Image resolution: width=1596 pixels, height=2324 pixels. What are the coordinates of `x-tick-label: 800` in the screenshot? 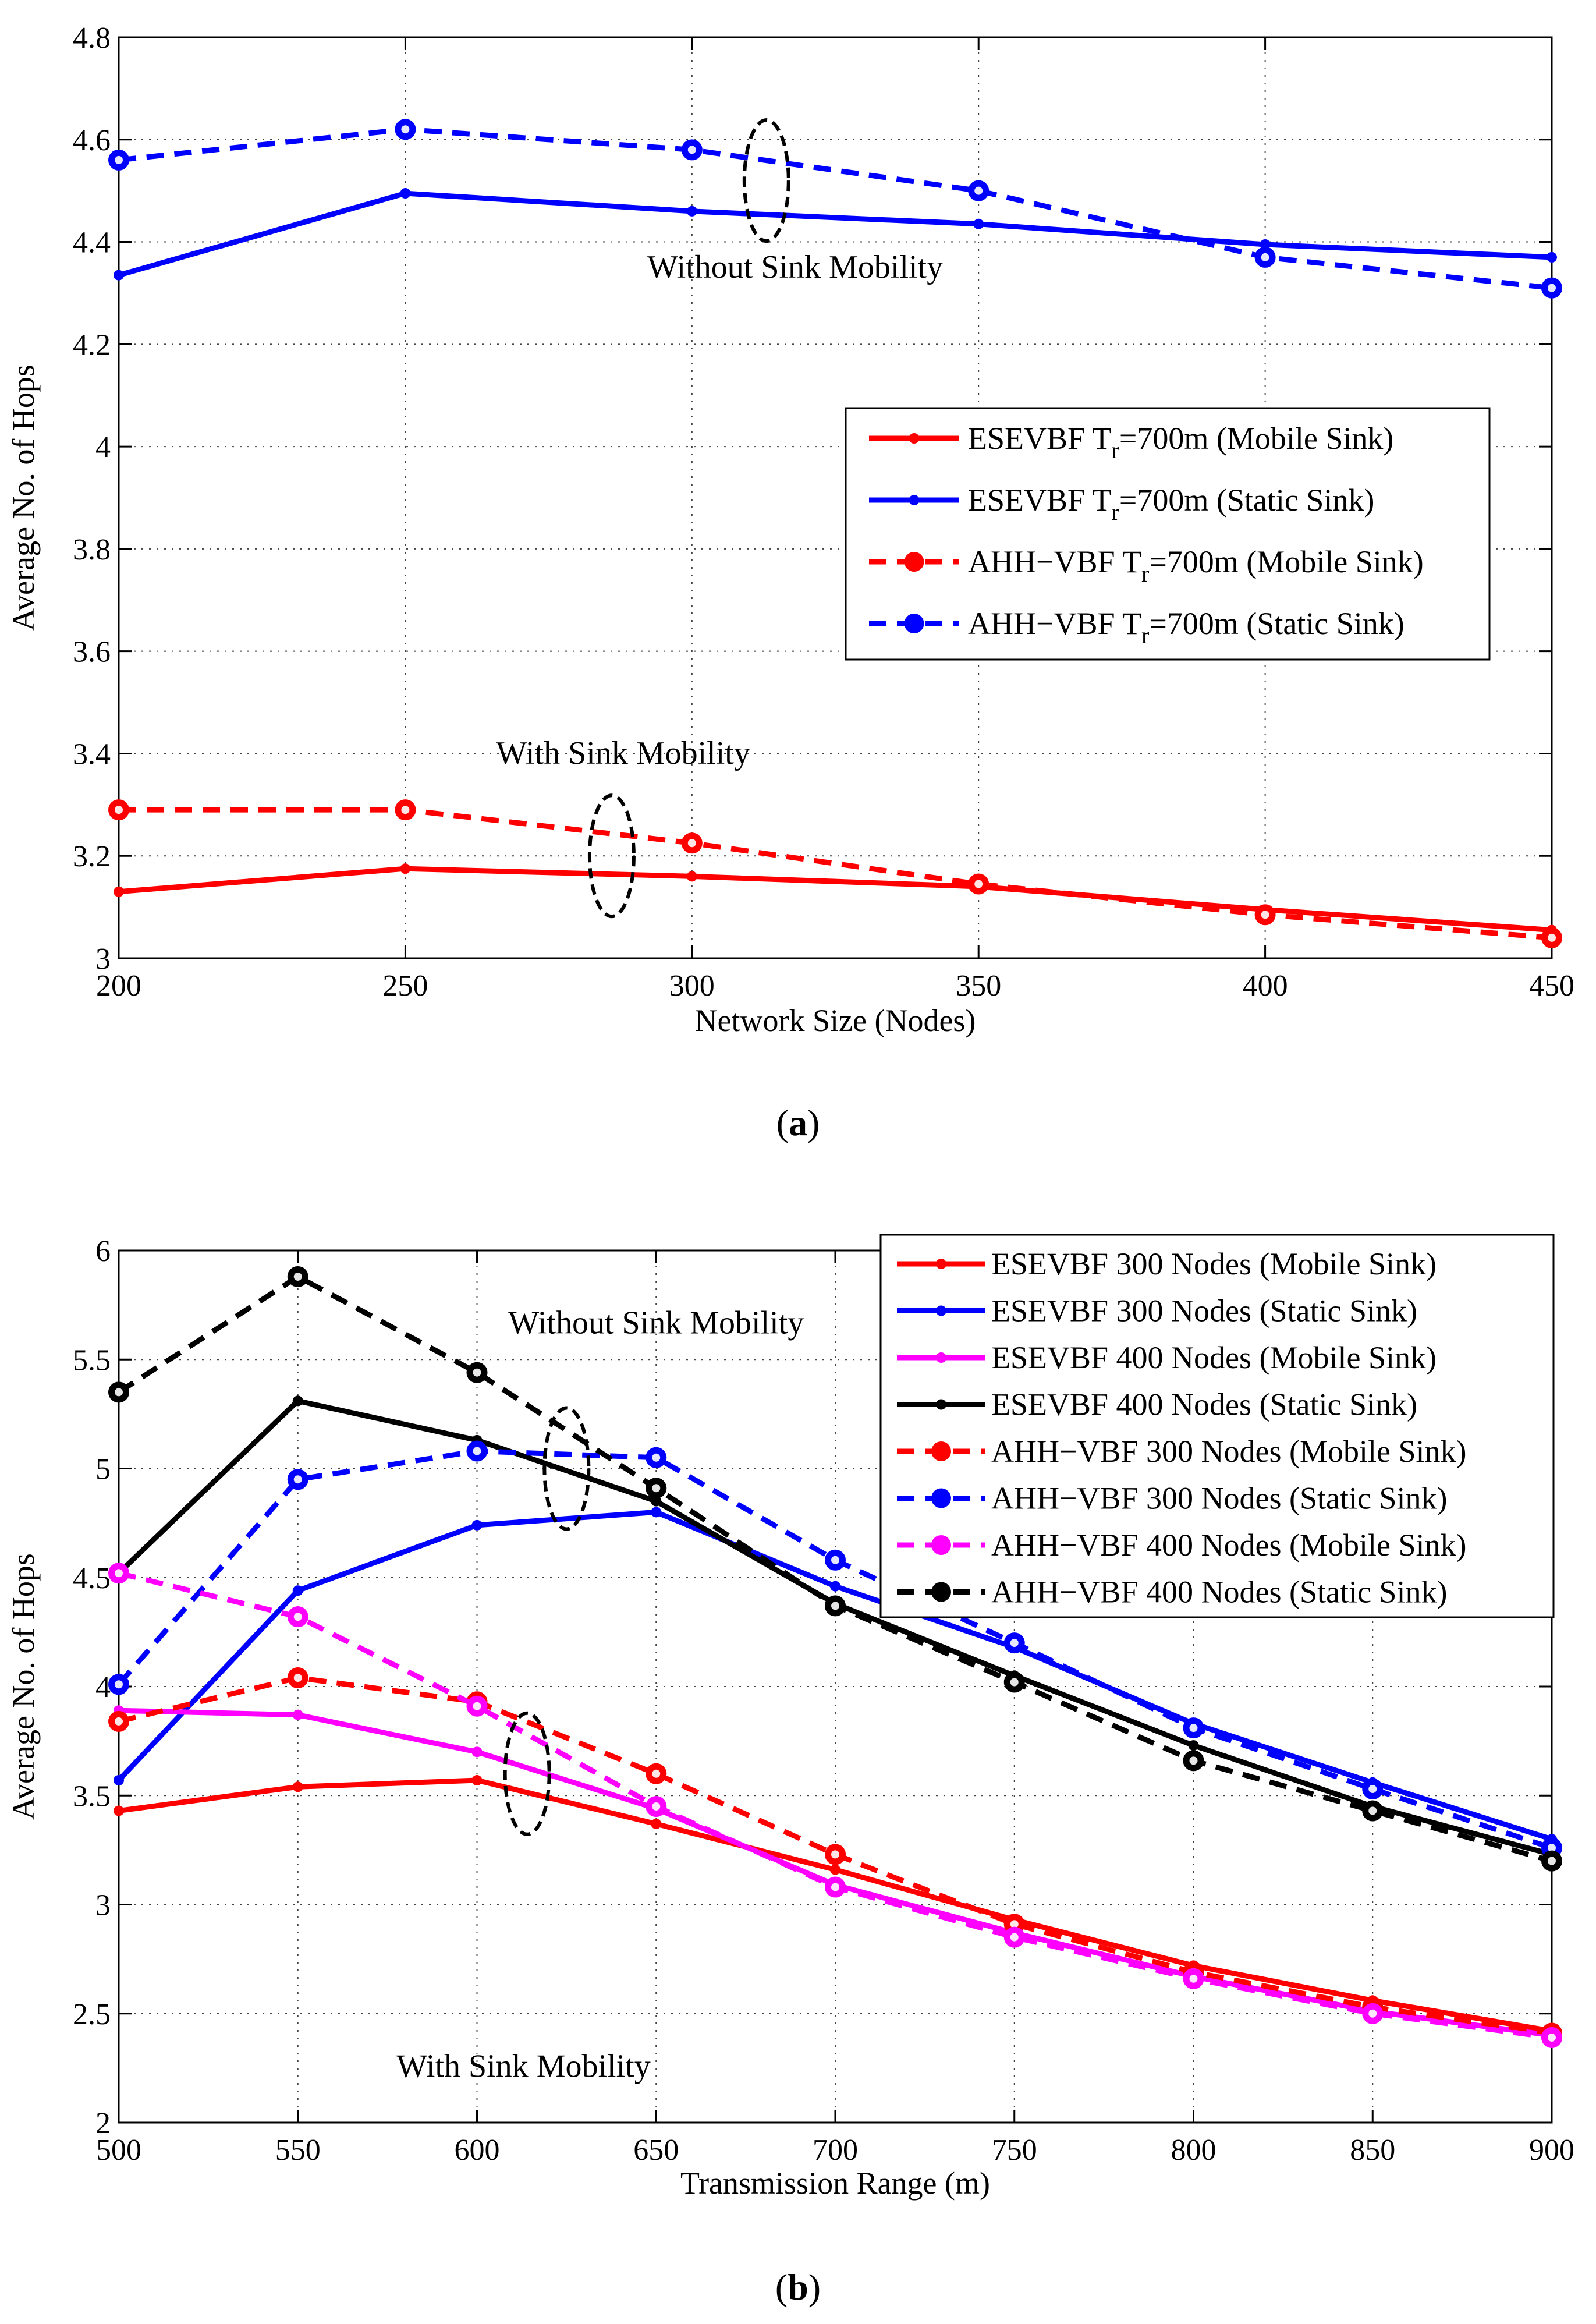 It's located at (1193, 2150).